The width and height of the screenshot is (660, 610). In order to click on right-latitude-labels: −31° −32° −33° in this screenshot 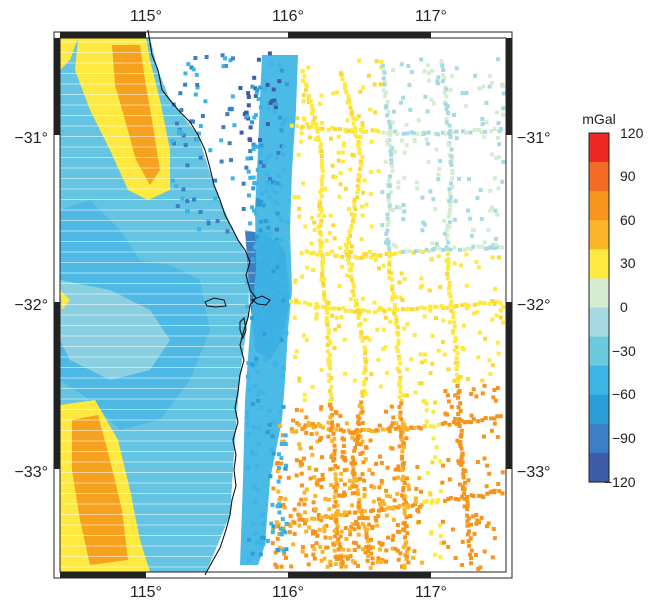, I will do `click(534, 305)`.